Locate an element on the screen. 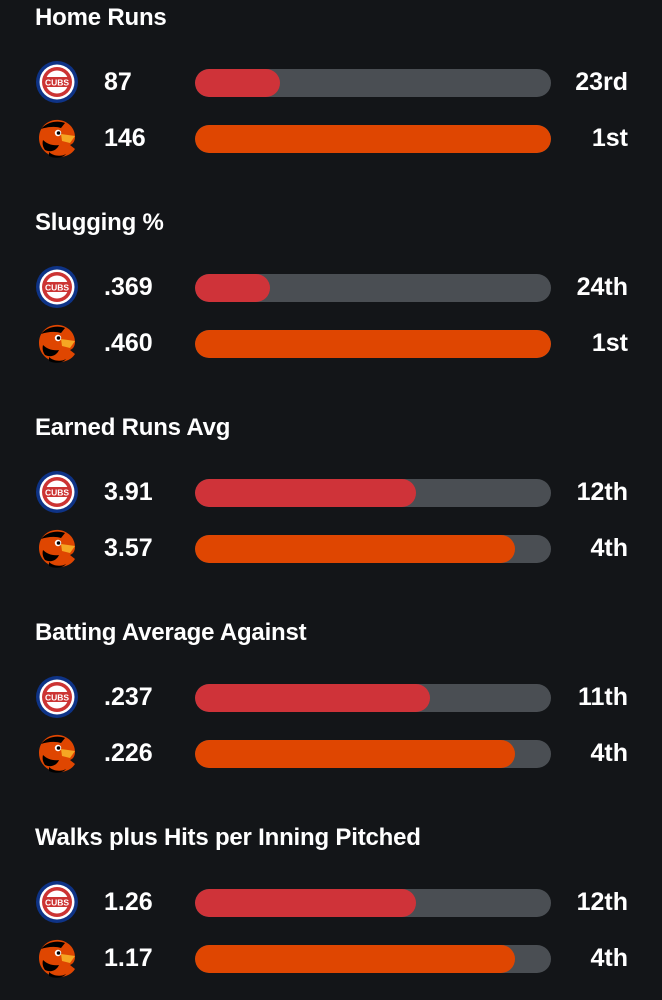 The image size is (662, 1000). stat-value: .369 is located at coordinates (128, 287).